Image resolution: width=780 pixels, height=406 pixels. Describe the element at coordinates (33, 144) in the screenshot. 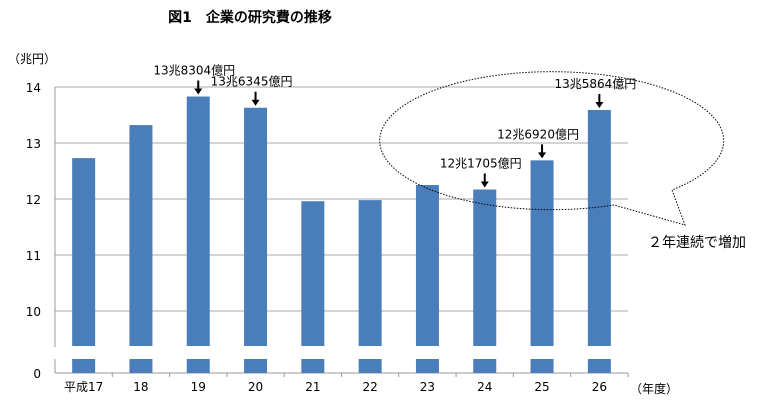

I see `y-tick-label: 13` at that location.